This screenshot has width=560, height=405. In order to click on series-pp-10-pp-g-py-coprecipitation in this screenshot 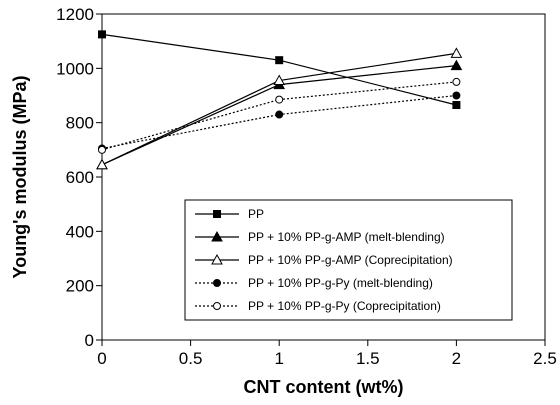, I will do `click(279, 115)`.